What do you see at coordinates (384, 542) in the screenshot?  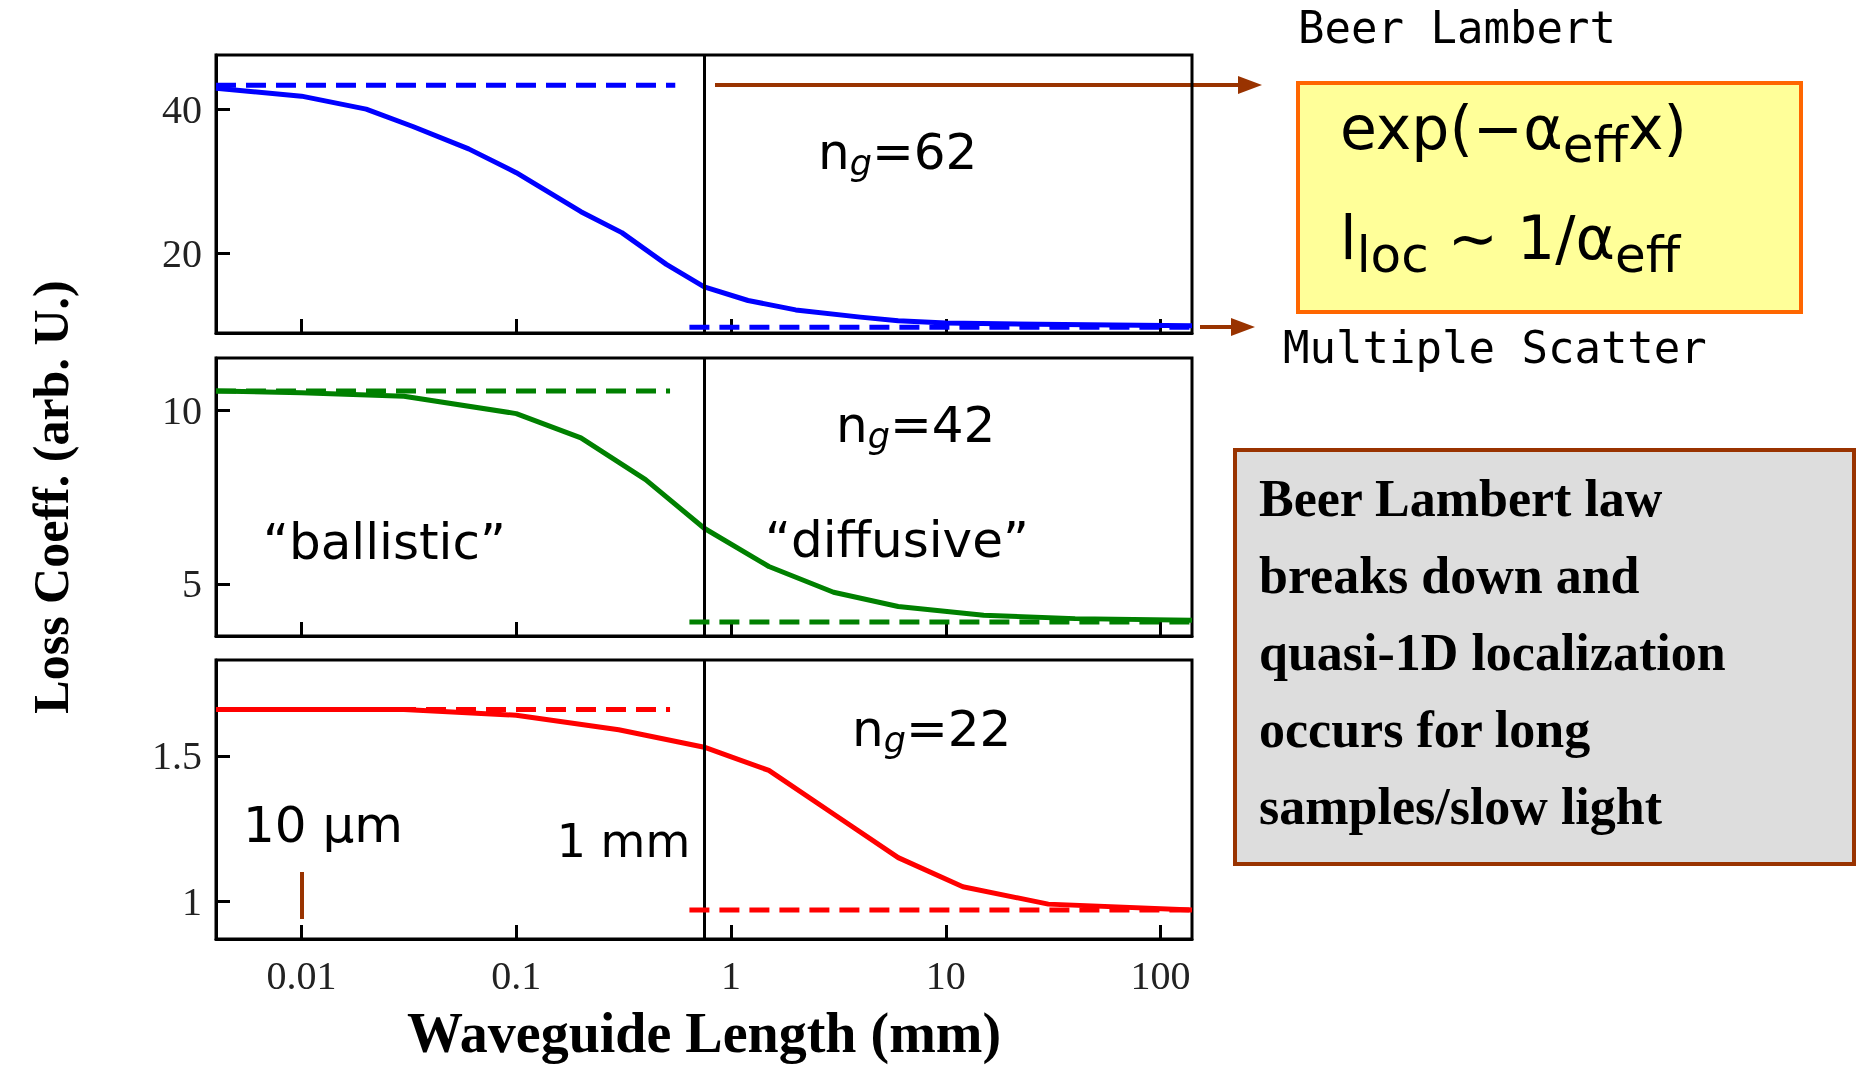 I see `annotation: “ballistic”` at bounding box center [384, 542].